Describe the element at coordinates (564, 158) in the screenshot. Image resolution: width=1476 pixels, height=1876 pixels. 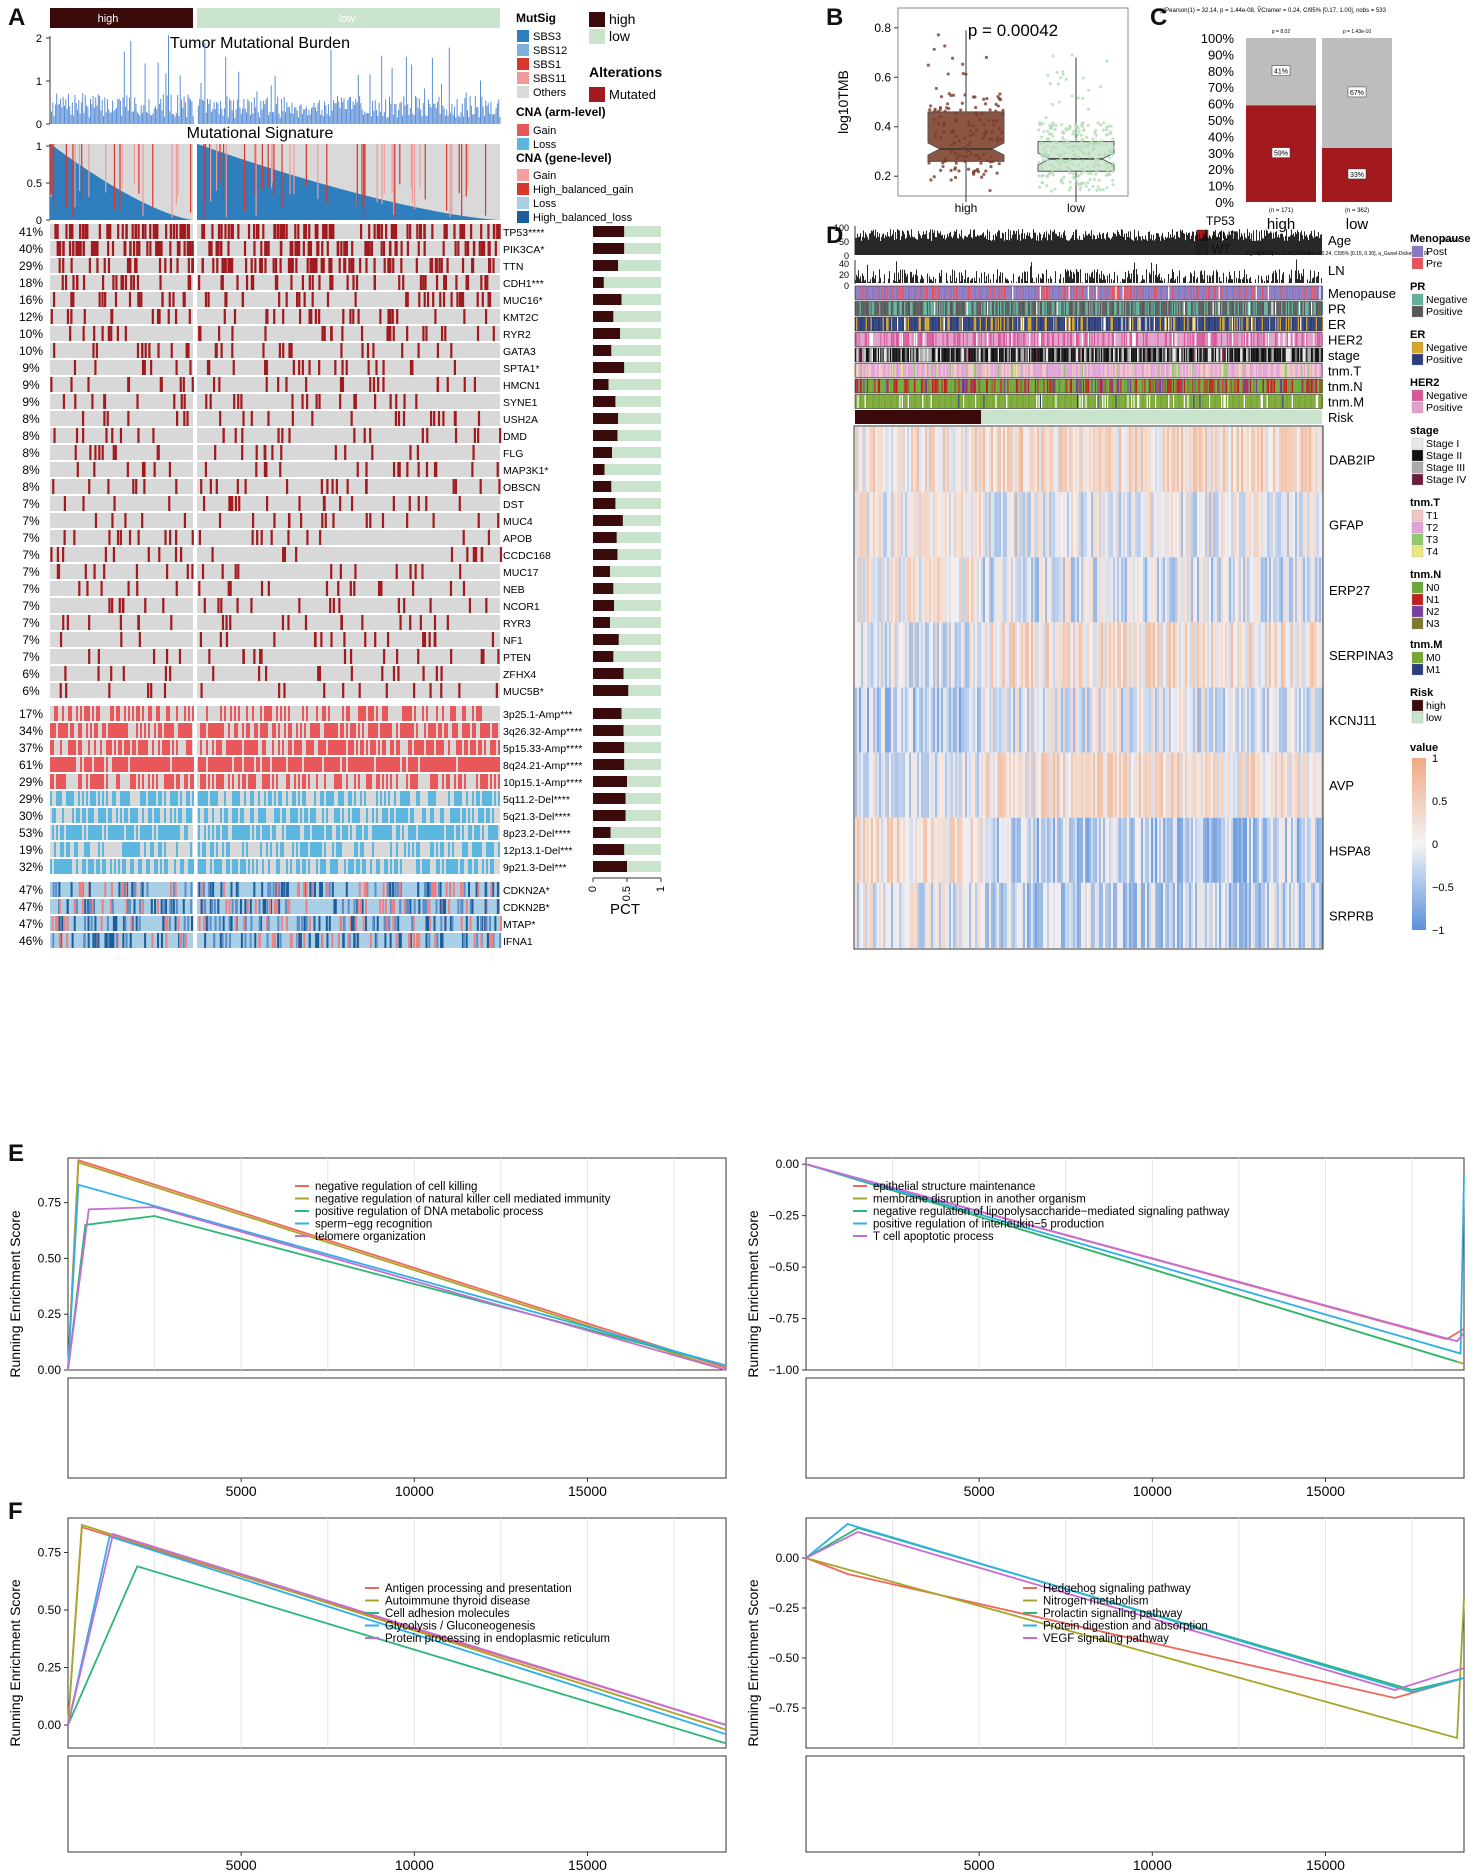
I see `legend-cna-gene-title: CNA (gene-level)` at that location.